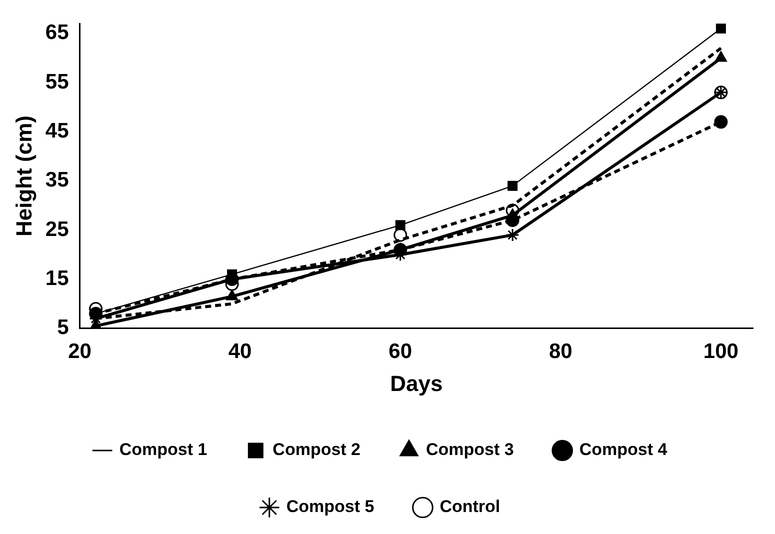 Image resolution: width=775 pixels, height=534 pixels. I want to click on x-tick-label: 60, so click(400, 351).